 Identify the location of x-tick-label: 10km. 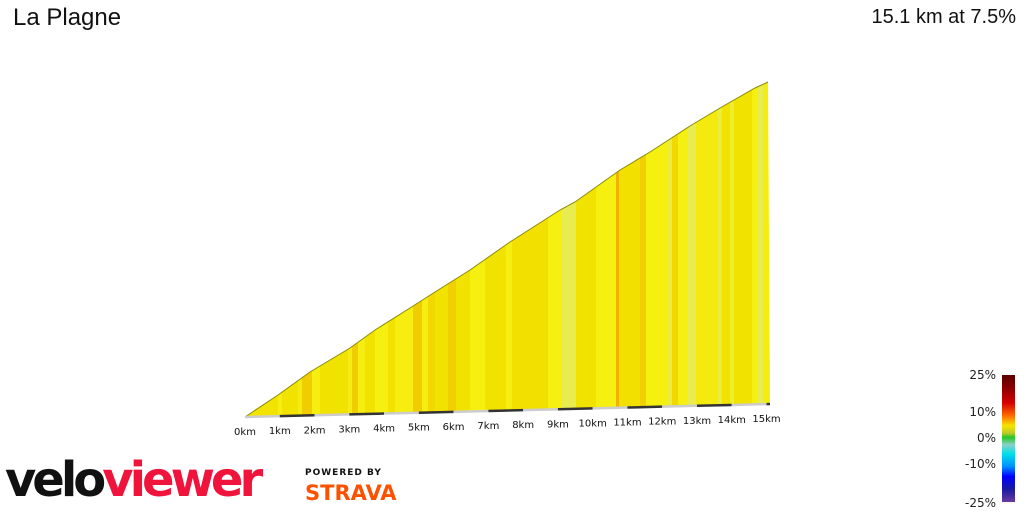
(593, 423).